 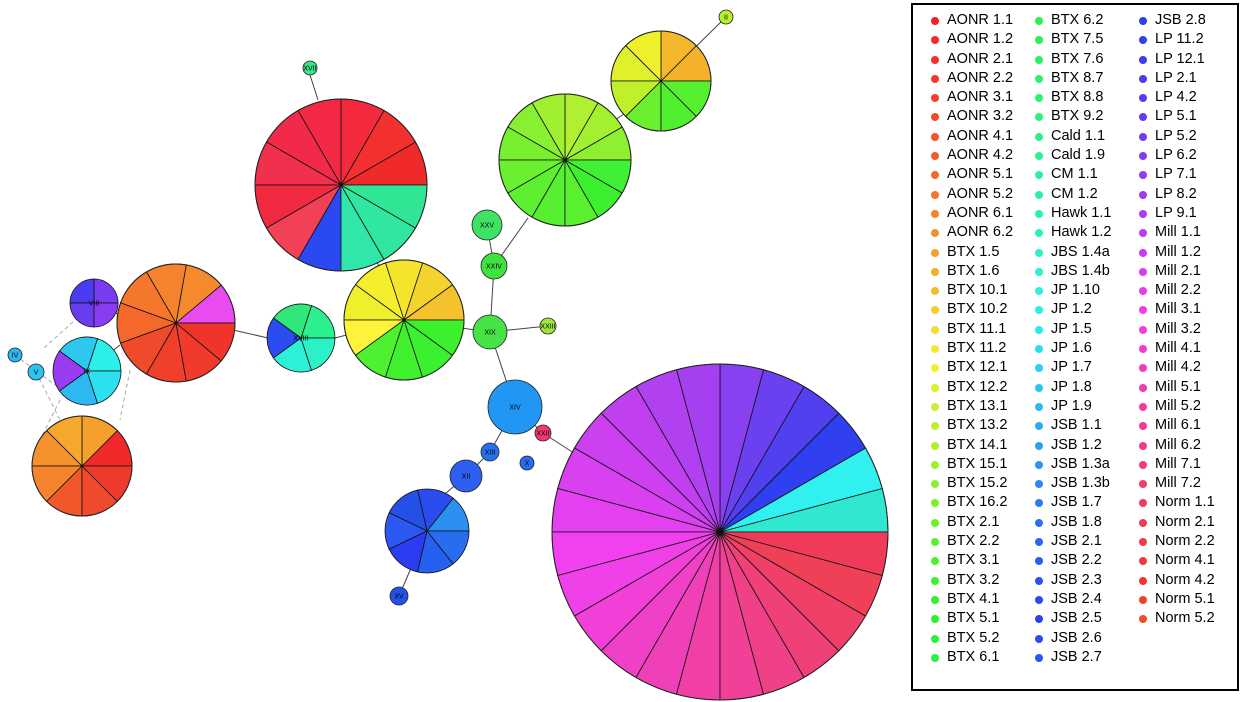 What do you see at coordinates (973, 598) in the screenshot?
I see `legend-label: BTX 4.1` at bounding box center [973, 598].